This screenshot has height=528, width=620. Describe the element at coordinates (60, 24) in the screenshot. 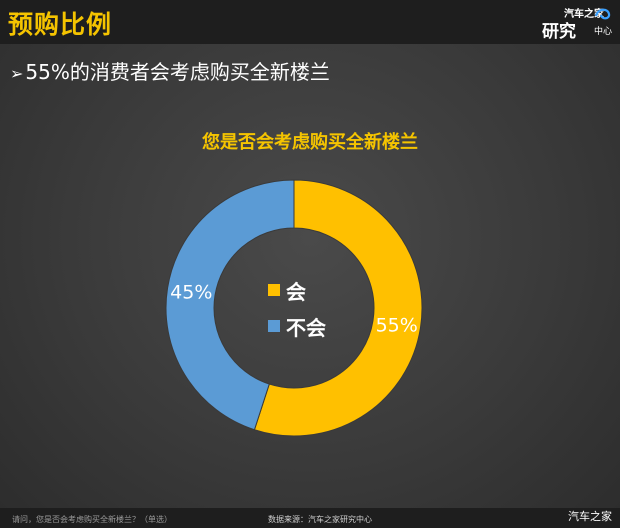

I see `page-title: 预购比例` at that location.